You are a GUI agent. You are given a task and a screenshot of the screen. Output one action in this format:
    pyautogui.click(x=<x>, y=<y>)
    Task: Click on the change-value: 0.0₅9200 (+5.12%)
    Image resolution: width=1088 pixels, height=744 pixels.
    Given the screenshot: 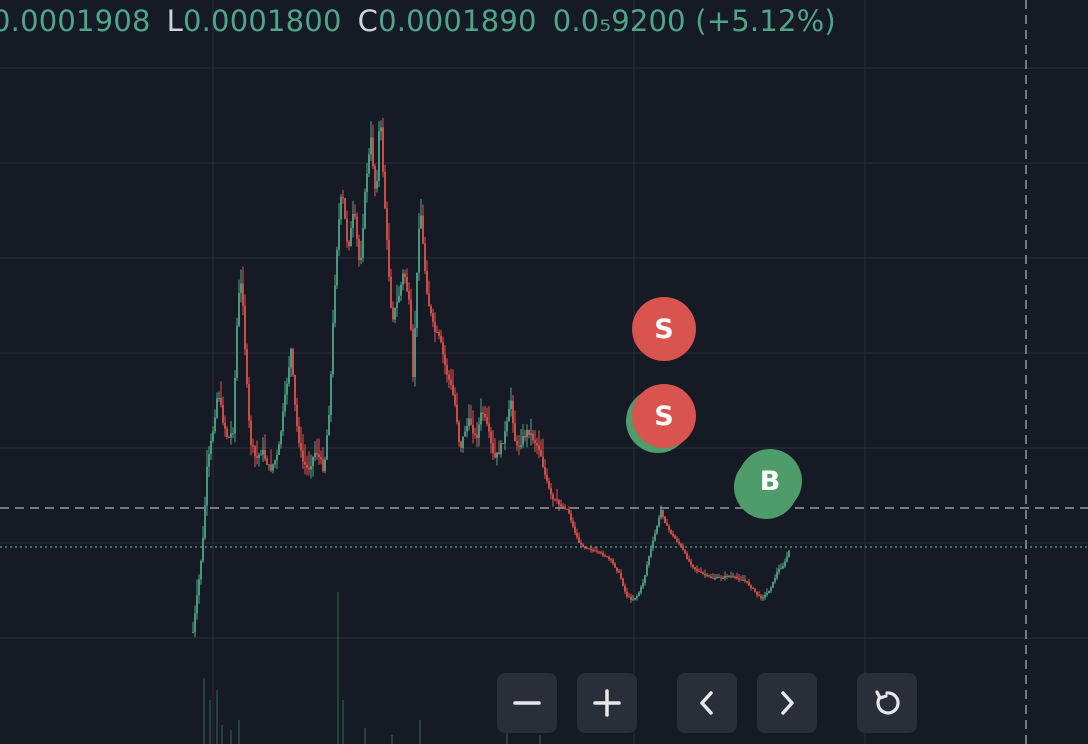 What is the action you would take?
    pyautogui.click(x=694, y=21)
    